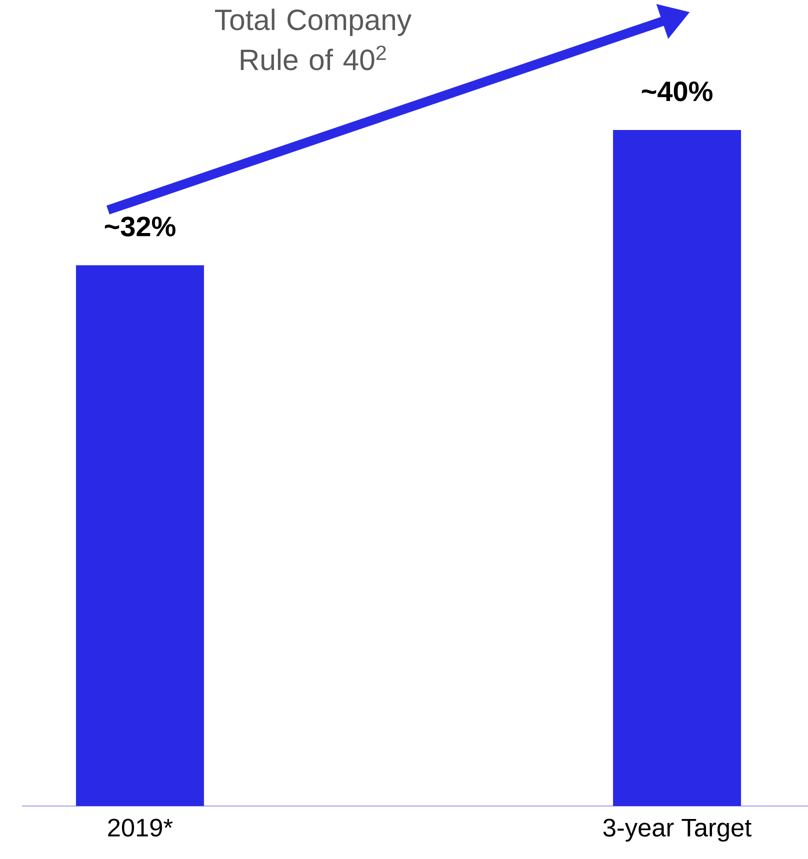 This screenshot has height=859, width=808. Describe the element at coordinates (677, 830) in the screenshot. I see `x-tick-label: 3-year Target` at that location.